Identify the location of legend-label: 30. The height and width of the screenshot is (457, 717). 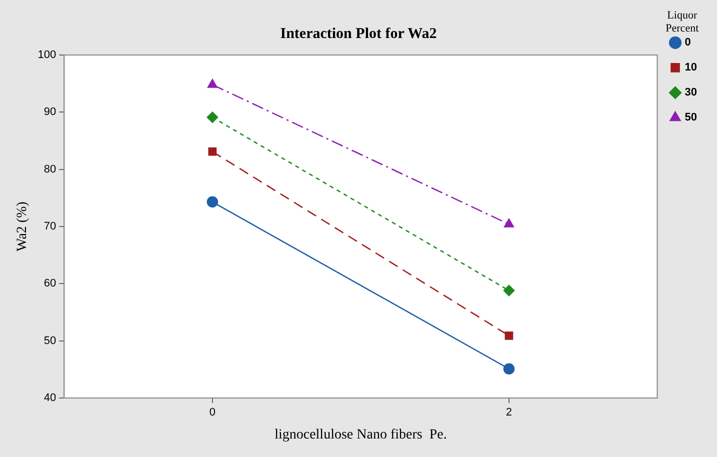
(691, 92).